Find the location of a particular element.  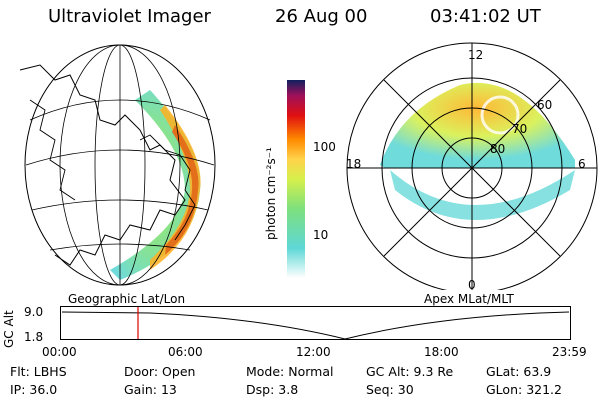

info-ip: IP: 36.0 is located at coordinates (34, 389).